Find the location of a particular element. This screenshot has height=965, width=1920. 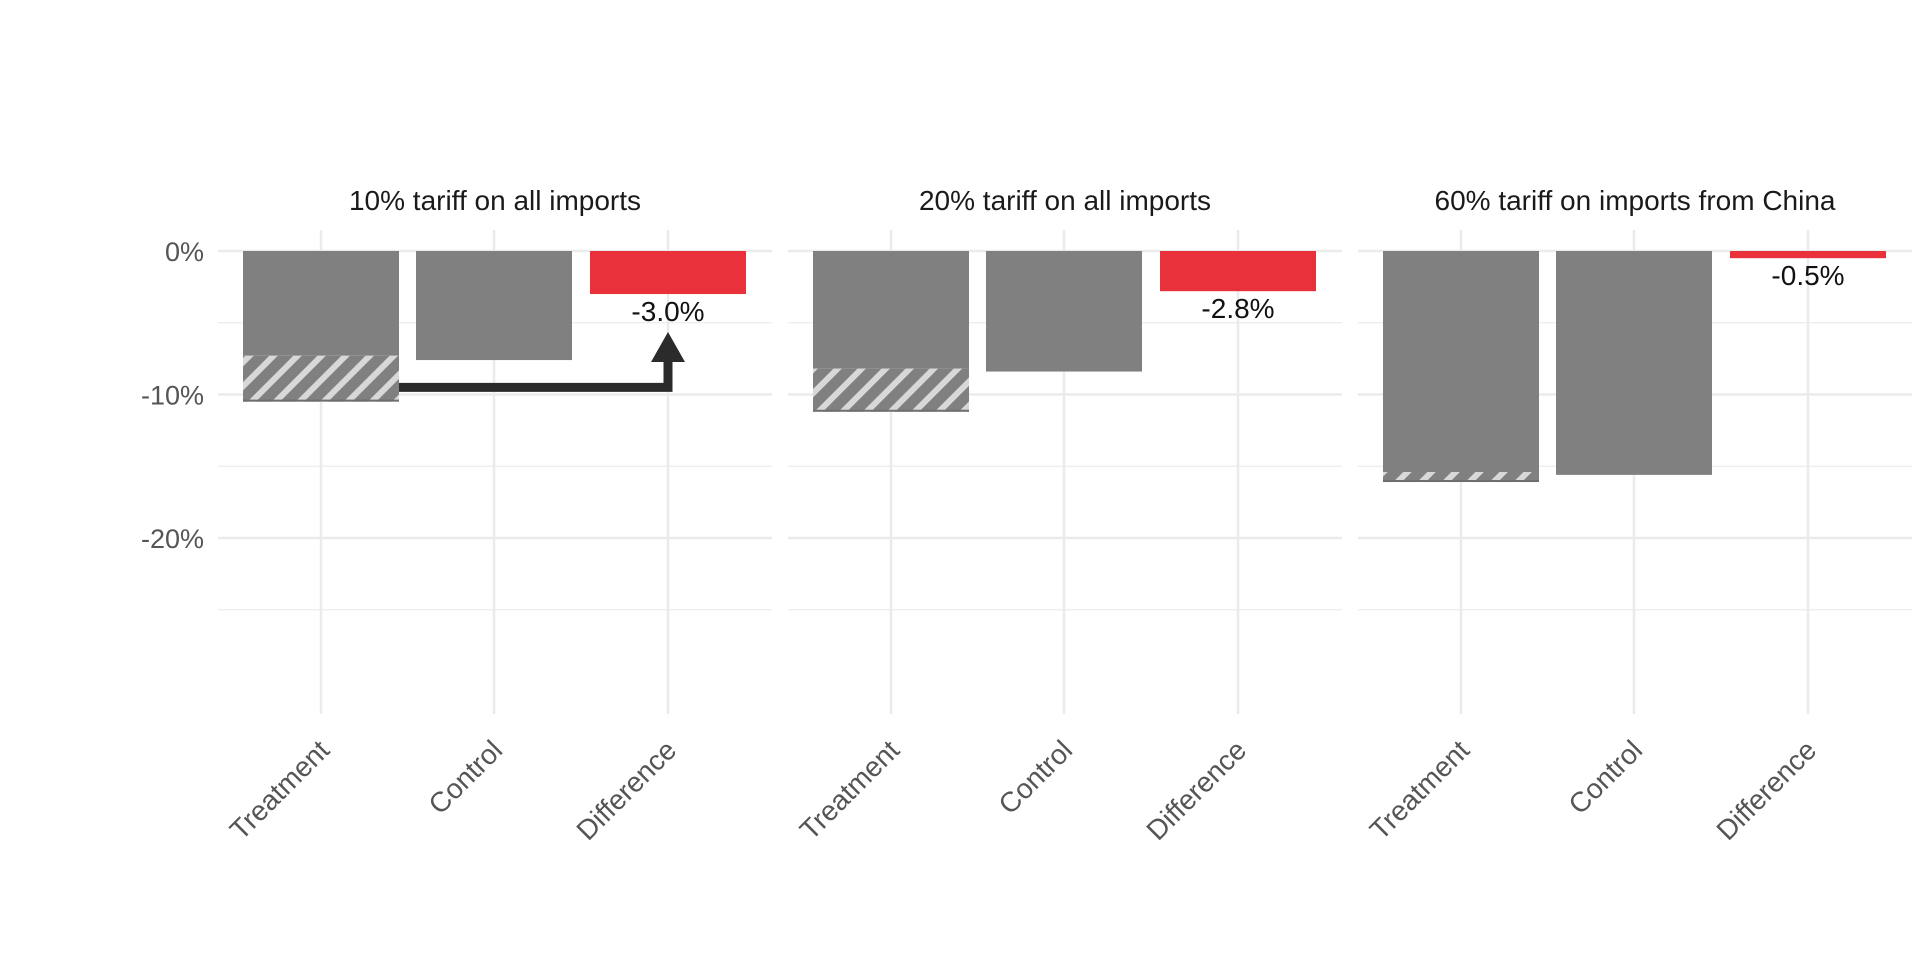

facet-title: 60% tariff on imports from China is located at coordinates (1635, 200).